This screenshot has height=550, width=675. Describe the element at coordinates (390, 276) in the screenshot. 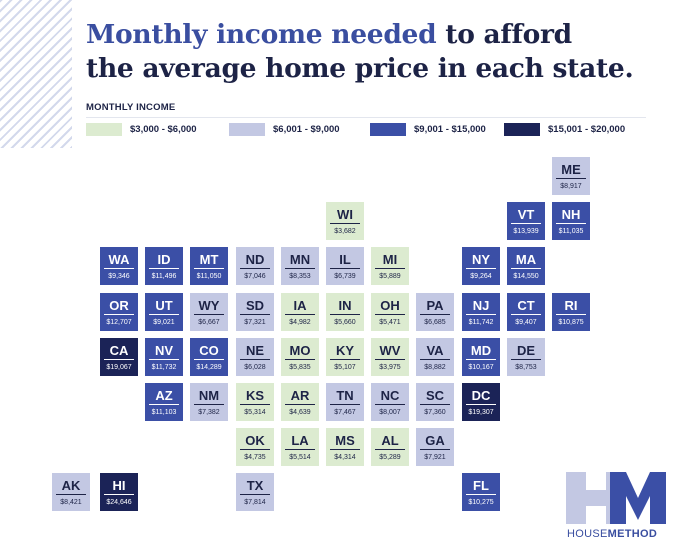

I see `state-value: $5,889` at that location.